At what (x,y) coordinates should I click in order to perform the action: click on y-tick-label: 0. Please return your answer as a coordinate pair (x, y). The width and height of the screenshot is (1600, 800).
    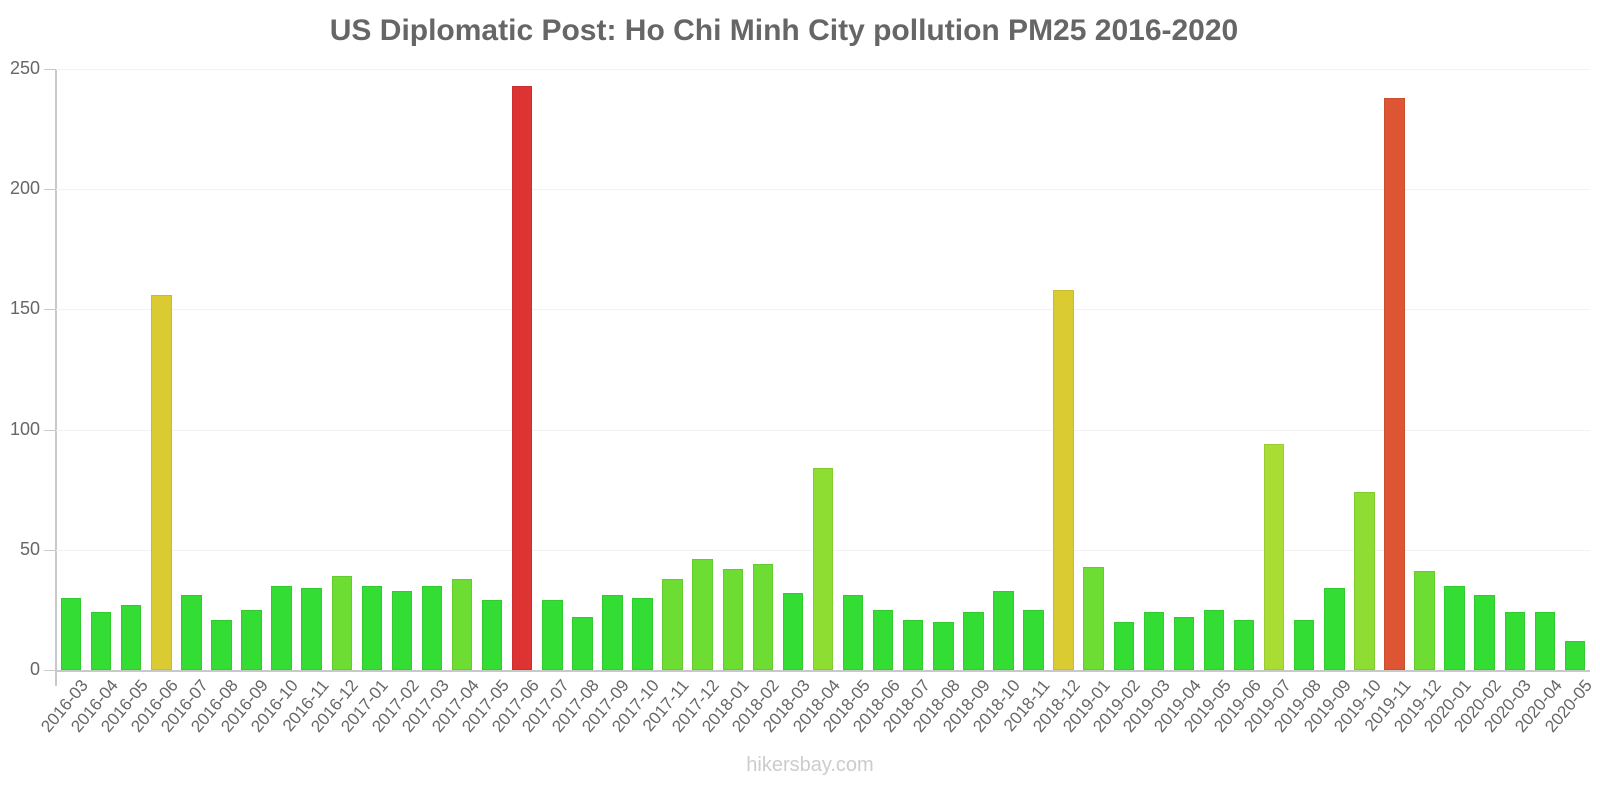
    Looking at the image, I should click on (34, 669).